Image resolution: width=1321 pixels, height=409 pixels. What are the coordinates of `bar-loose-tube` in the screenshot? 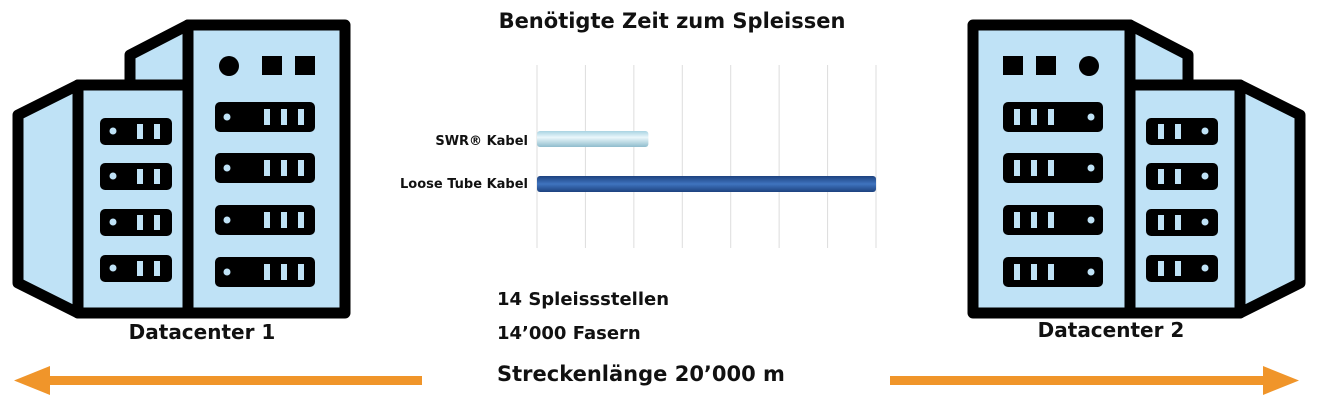 It's located at (706, 184).